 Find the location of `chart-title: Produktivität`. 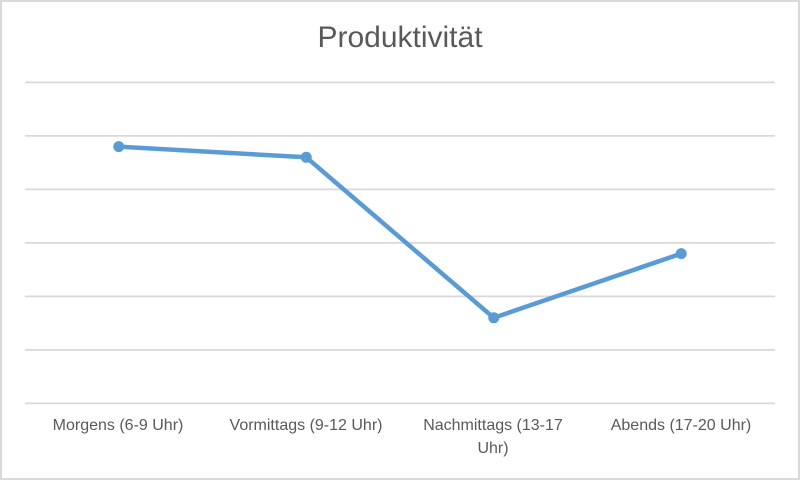

chart-title: Produktivität is located at coordinates (400, 37).